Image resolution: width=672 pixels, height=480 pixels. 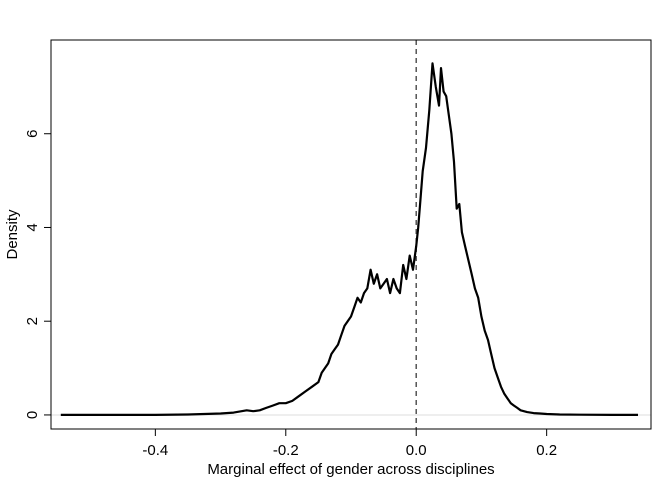 What do you see at coordinates (32, 415) in the screenshot?
I see `y-tick-label: 0` at bounding box center [32, 415].